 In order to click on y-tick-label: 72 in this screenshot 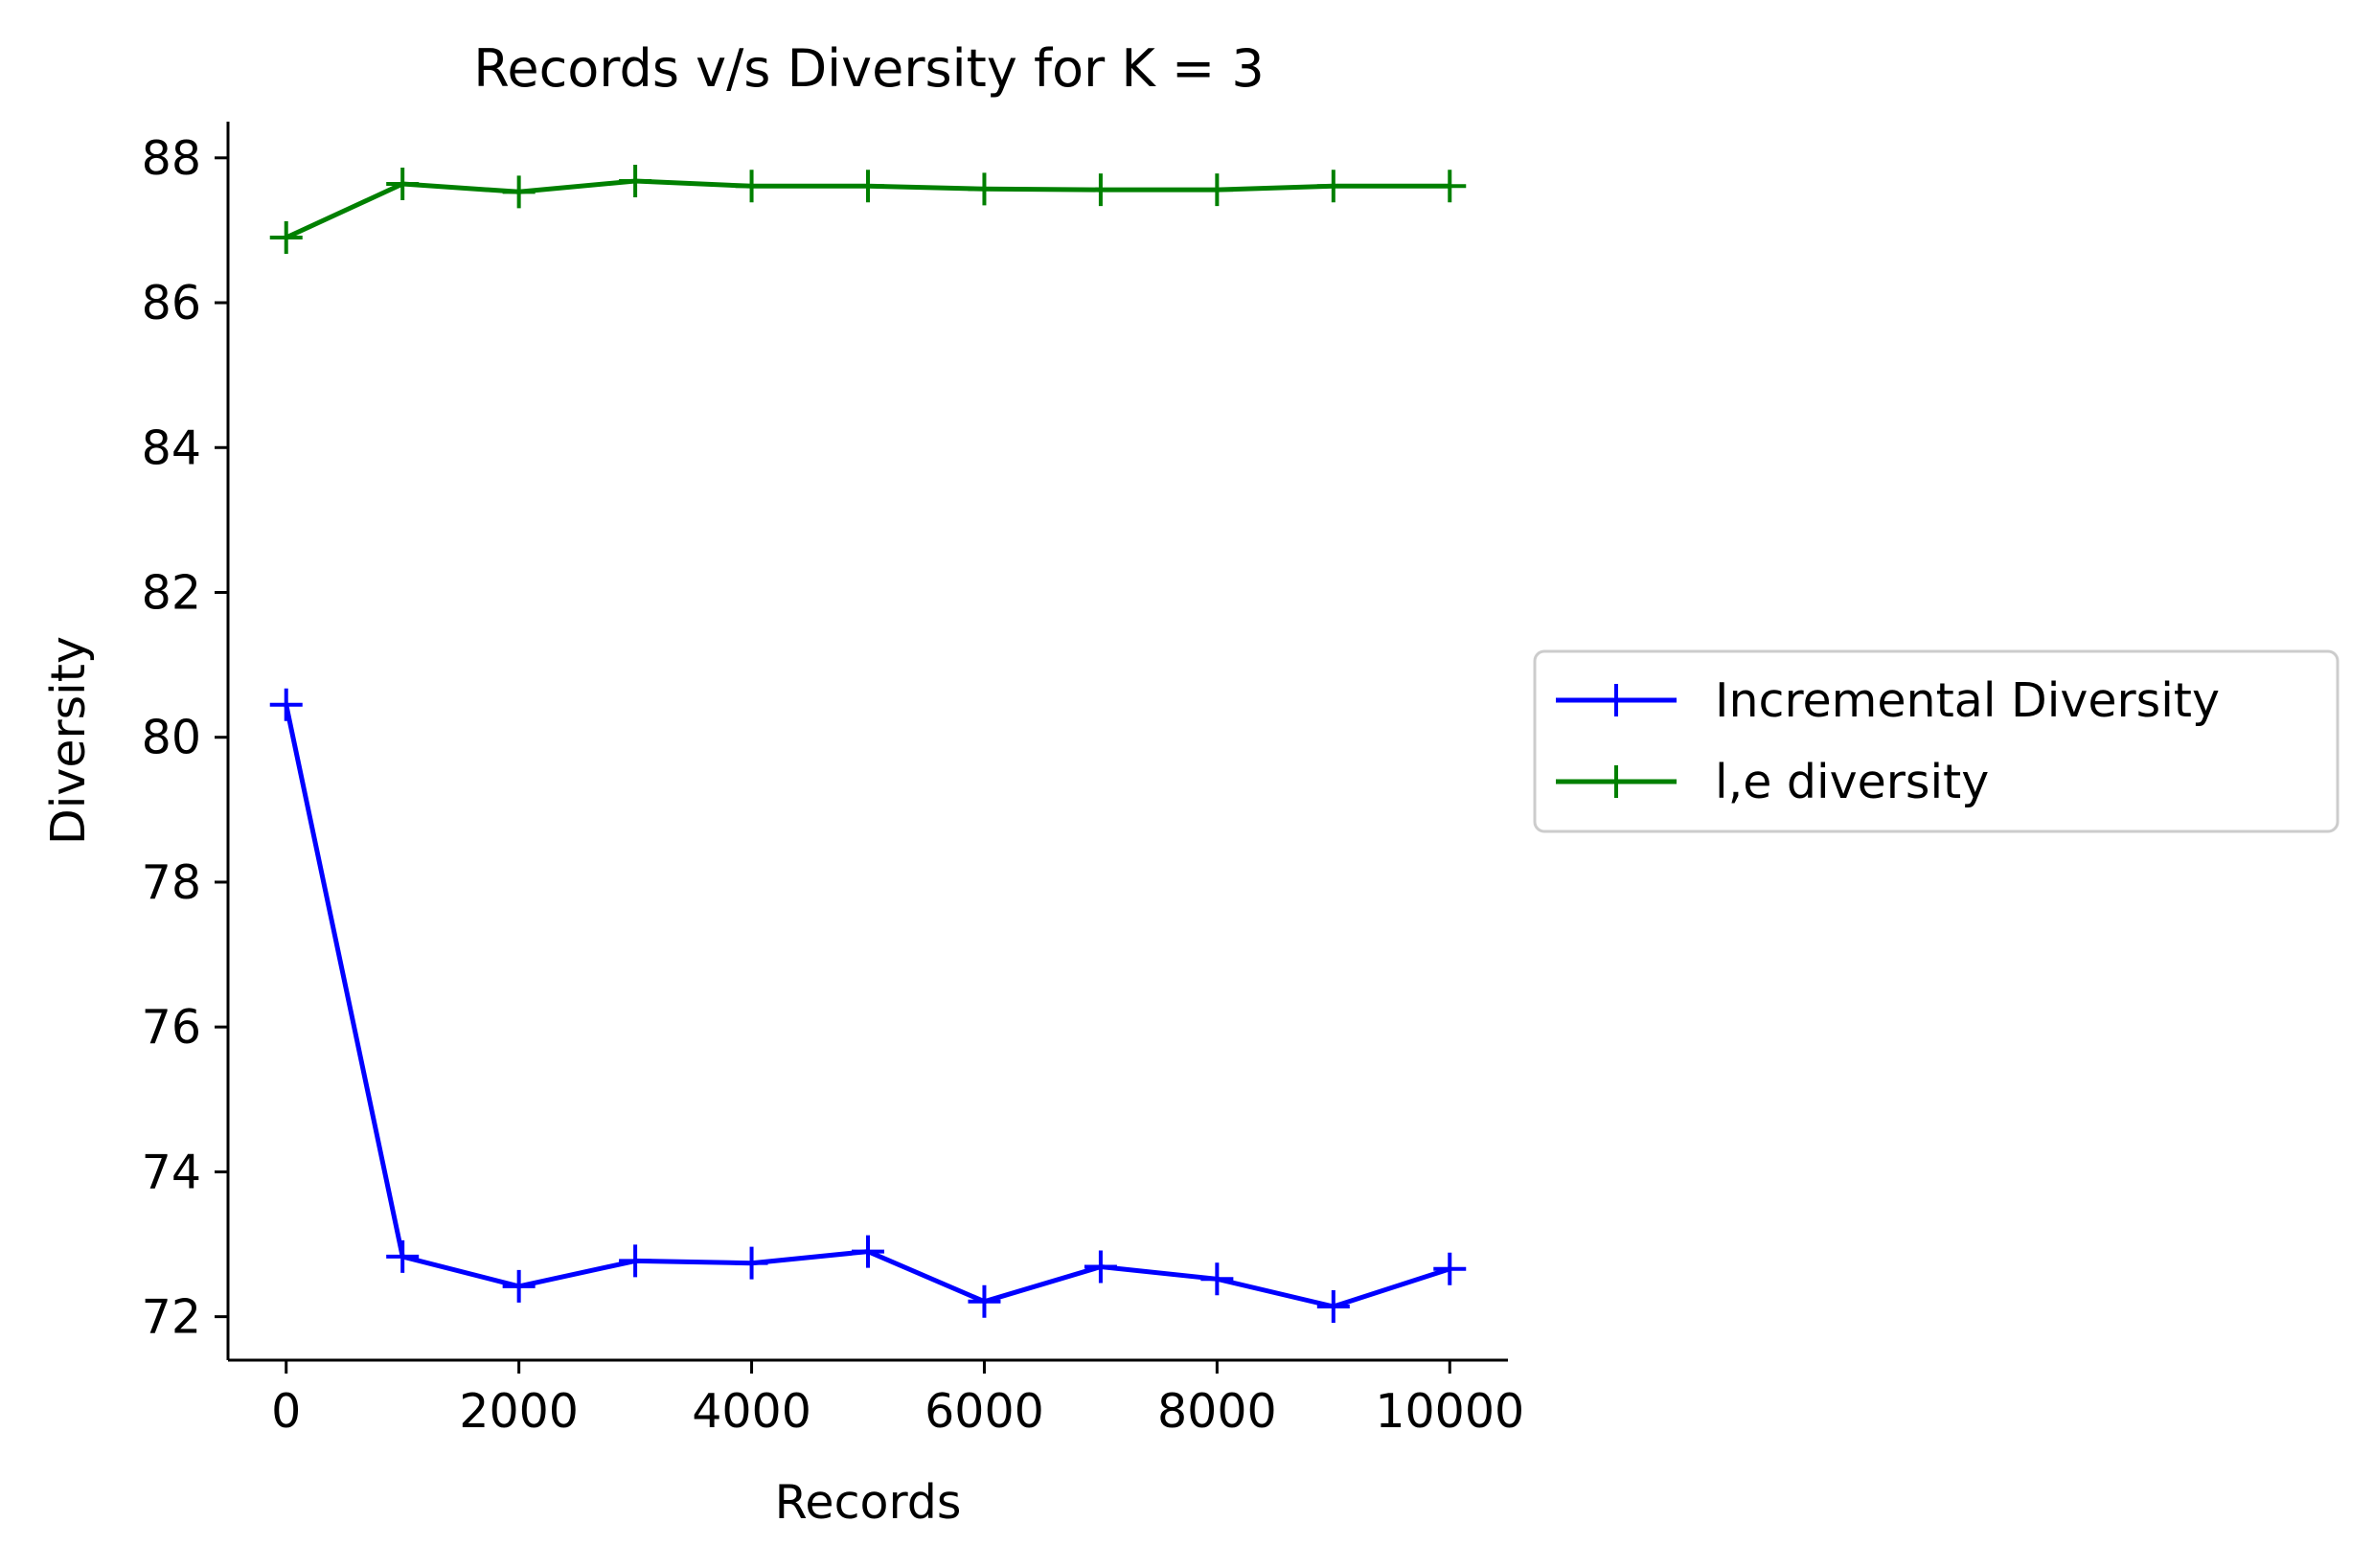, I will do `click(172, 1317)`.